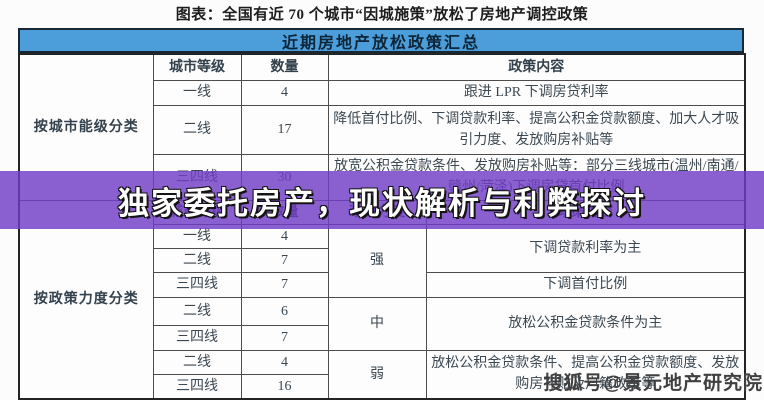 The image size is (764, 400). I want to click on cell-strength: 弱, so click(377, 374).